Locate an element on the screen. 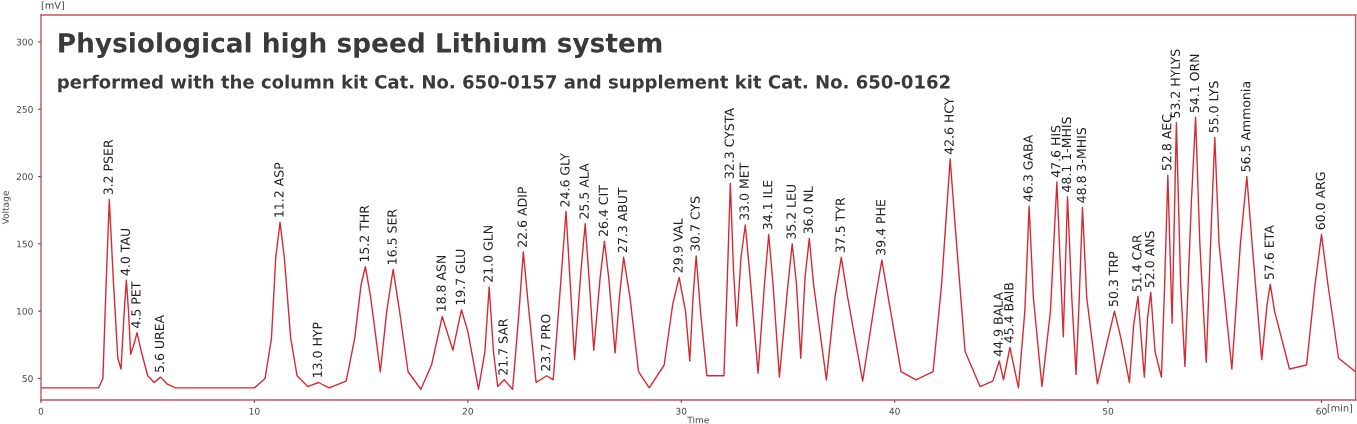  annotation: 37.5 TYR is located at coordinates (840, 225).